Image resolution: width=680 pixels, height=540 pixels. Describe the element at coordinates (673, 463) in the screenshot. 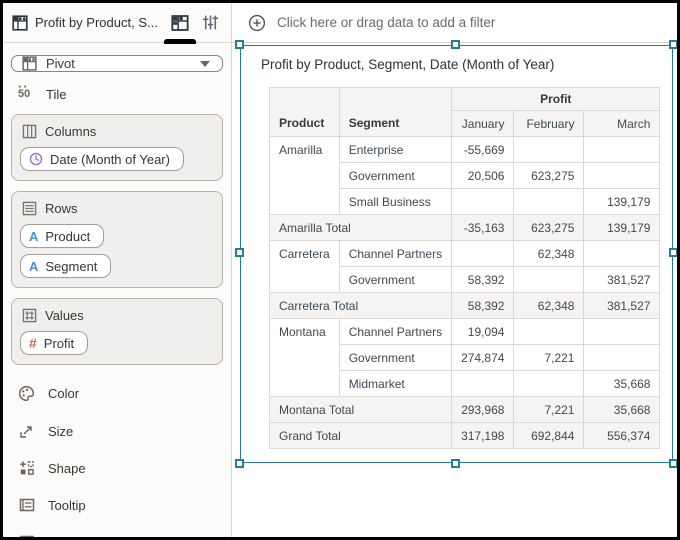

I see `resize-handle-bottom-right` at that location.